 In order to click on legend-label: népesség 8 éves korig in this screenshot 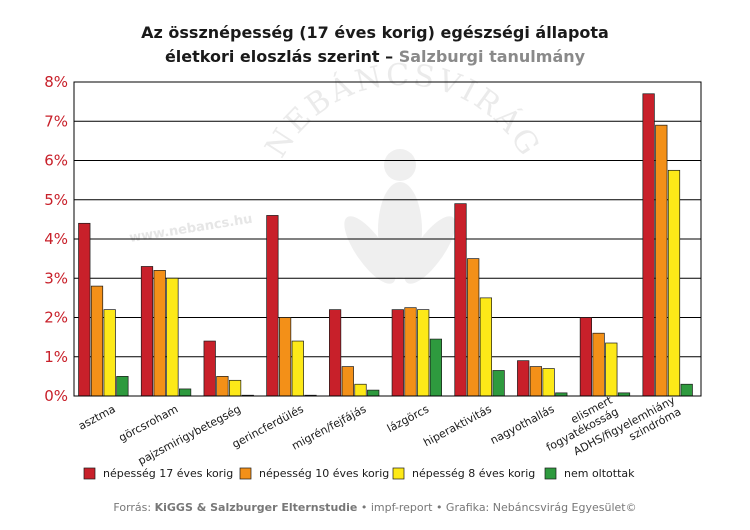, I will do `click(473, 473)`.